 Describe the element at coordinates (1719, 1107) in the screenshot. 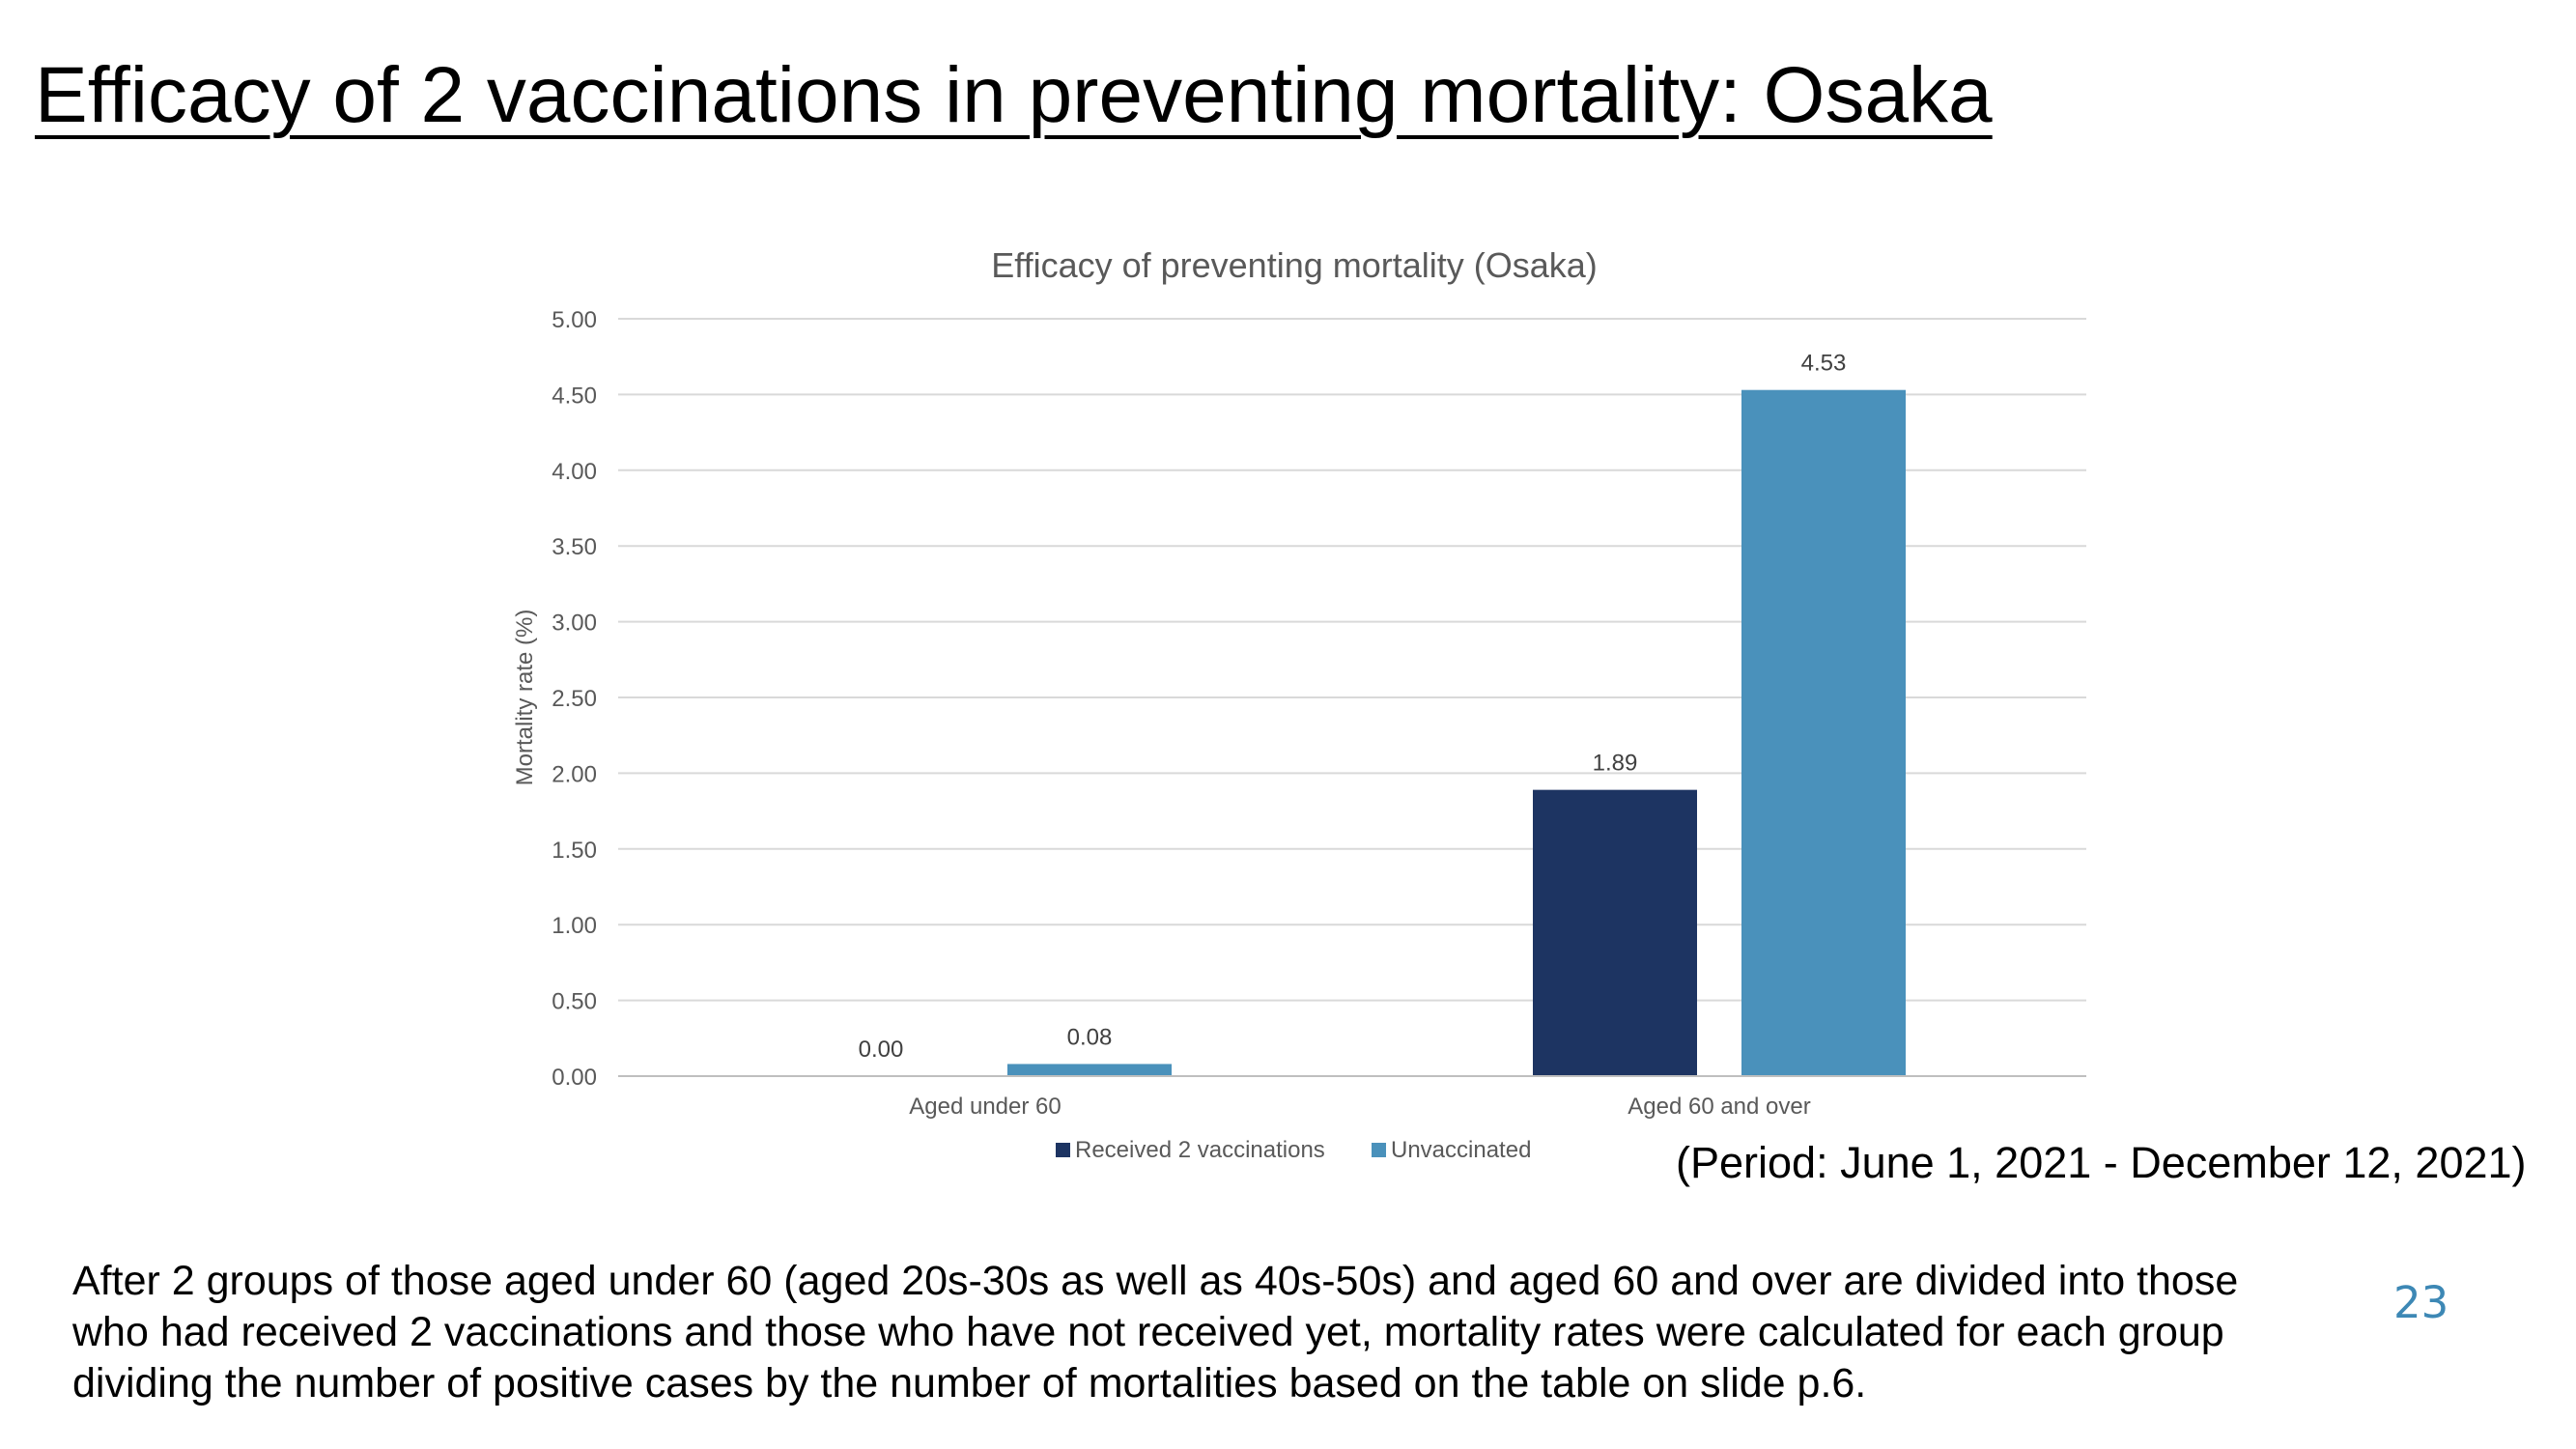

I see `x-tick-label: Aged 60 and over` at that location.